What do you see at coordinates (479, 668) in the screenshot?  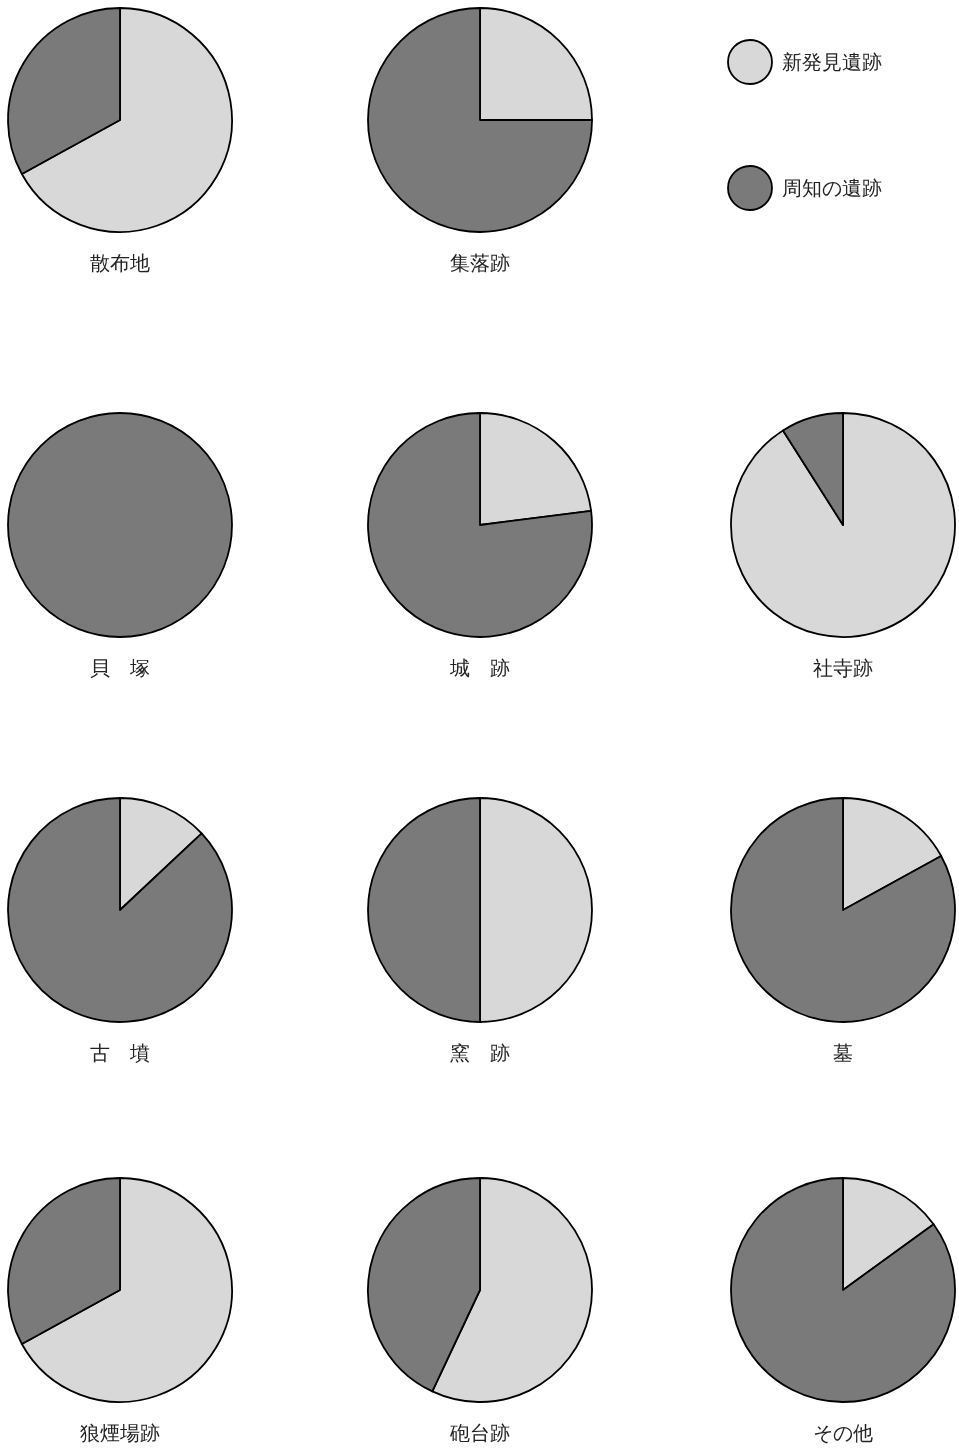 I see `text: 城 跡` at bounding box center [479, 668].